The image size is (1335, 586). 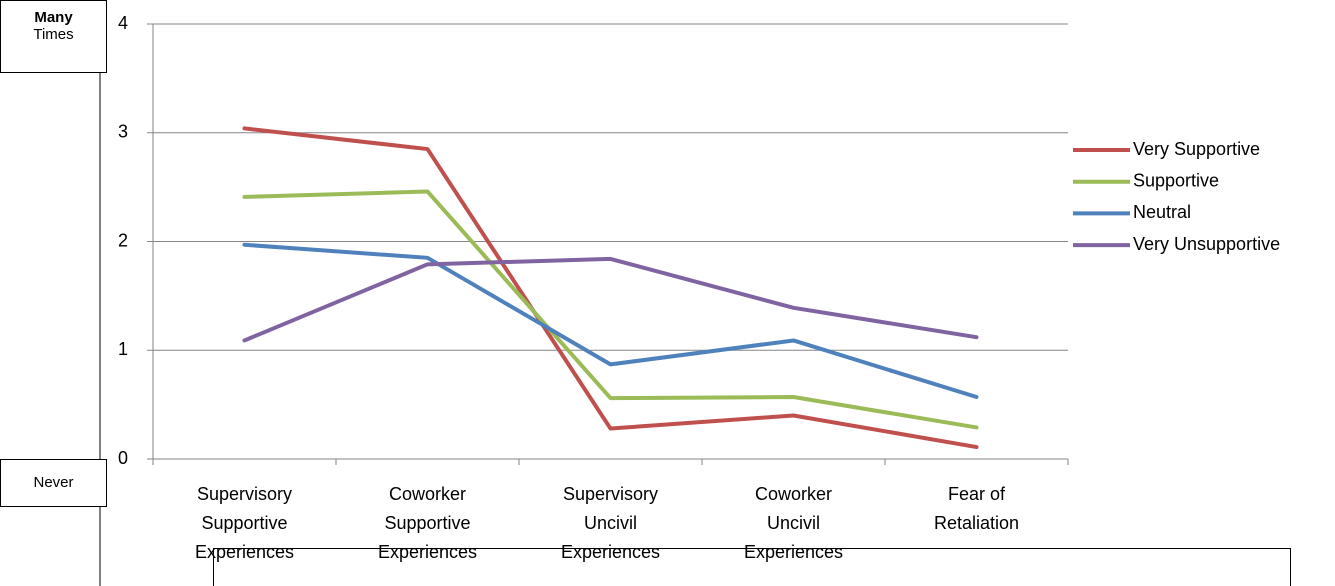 I want to click on y-tick-label: 4, so click(x=123, y=23).